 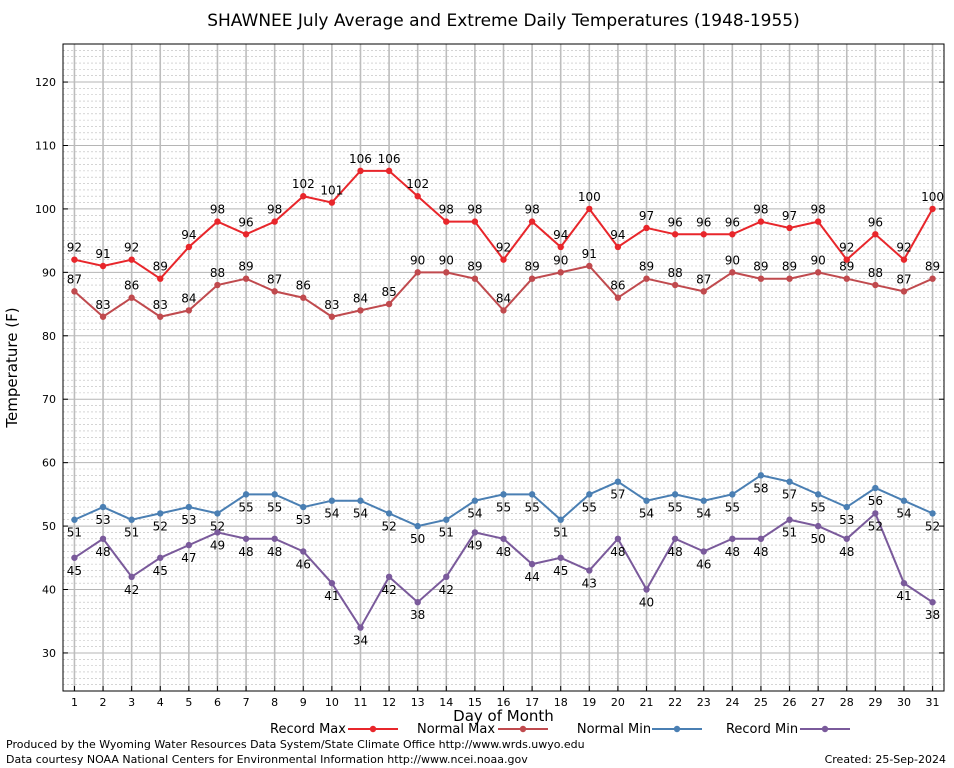 I want to click on data-label-record-max: 102, so click(x=303, y=184).